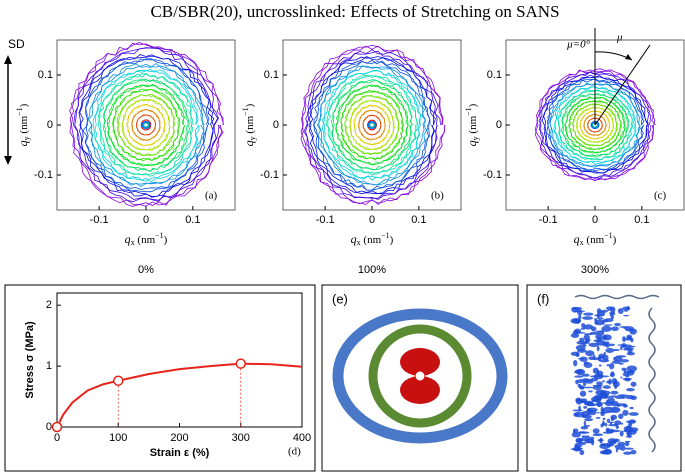  Describe the element at coordinates (340, 298) in the screenshot. I see `panel-label: (e)` at that location.